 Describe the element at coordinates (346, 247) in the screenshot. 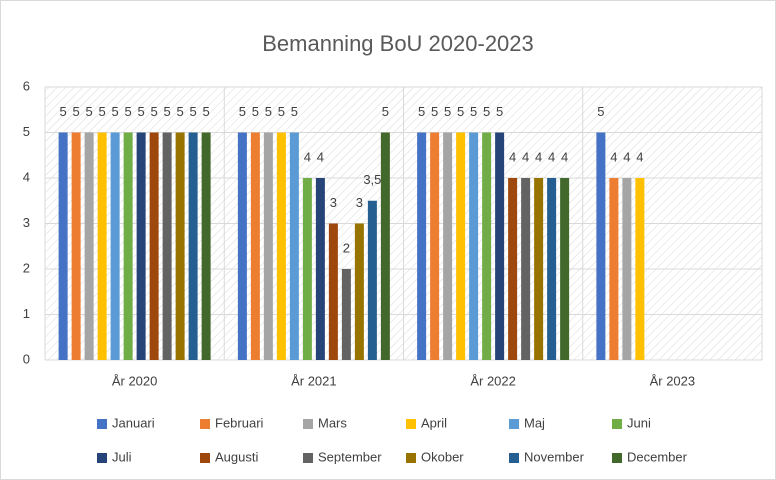

I see `data-label: 2` at that location.